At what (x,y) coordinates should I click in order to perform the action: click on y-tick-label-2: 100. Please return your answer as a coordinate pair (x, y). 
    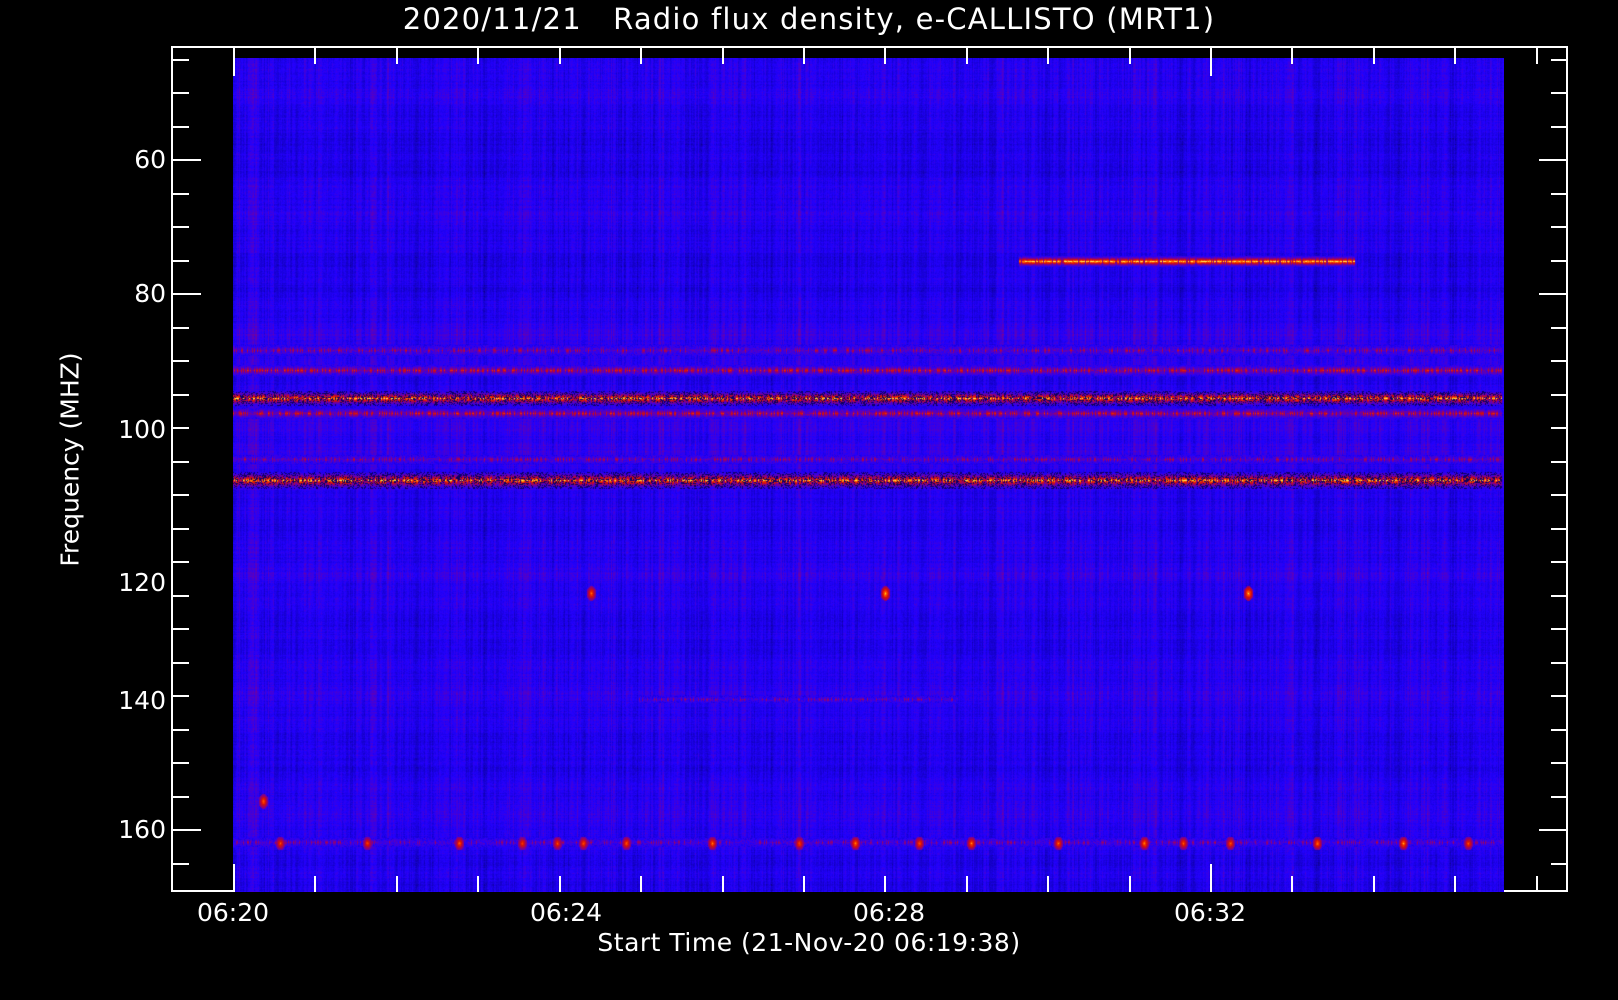
    Looking at the image, I should click on (142, 429).